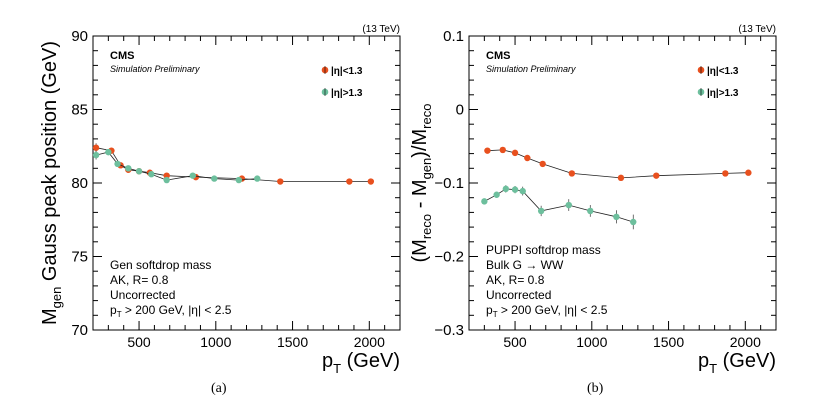 The width and height of the screenshot is (821, 404). I want to click on y-tick-label: 0.1, so click(453, 36).